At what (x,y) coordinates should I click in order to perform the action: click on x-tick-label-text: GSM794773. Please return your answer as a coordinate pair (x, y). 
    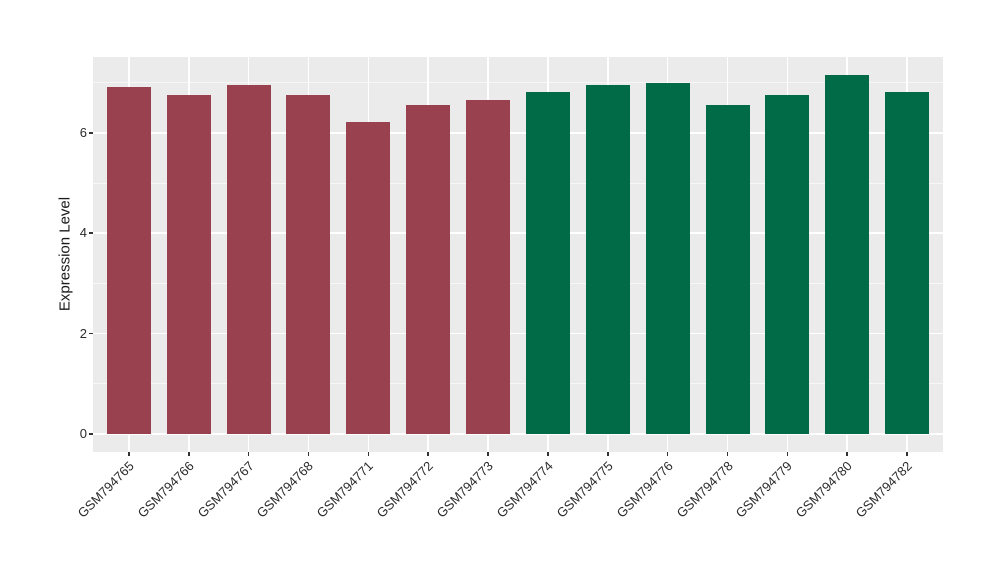
    Looking at the image, I should click on (464, 489).